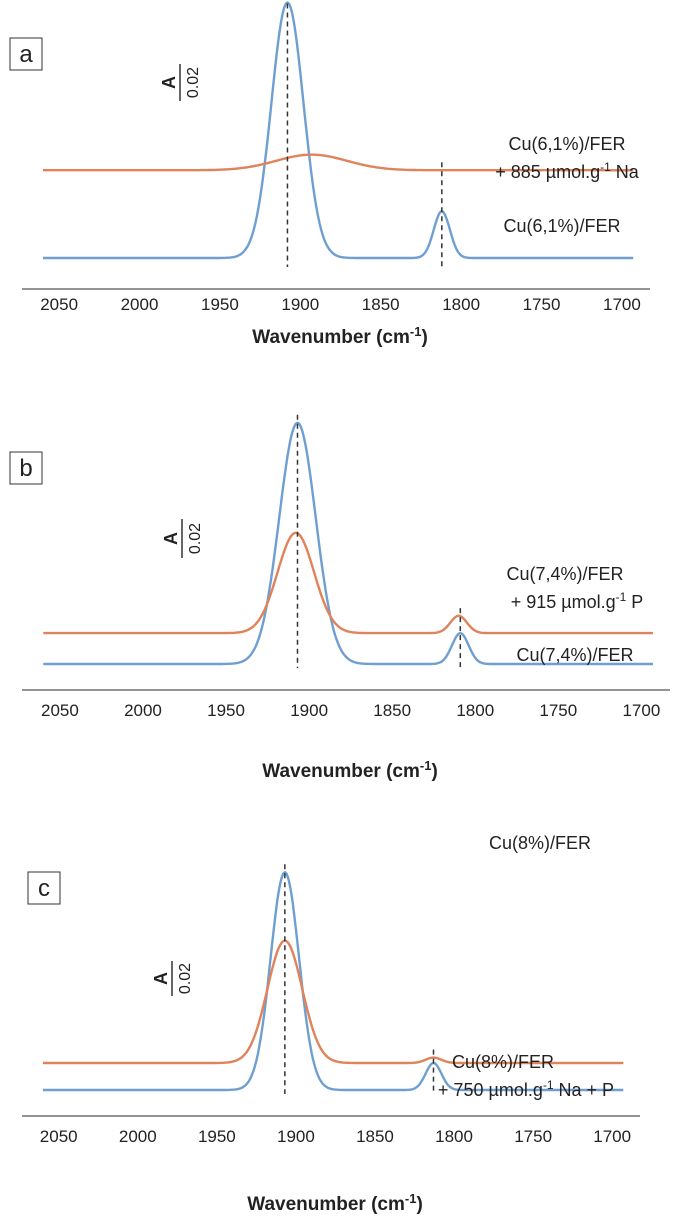 Image resolution: width=676 pixels, height=1232 pixels. I want to click on series-label-treated-line2: + 915 µmol.g-1 P, so click(577, 601).